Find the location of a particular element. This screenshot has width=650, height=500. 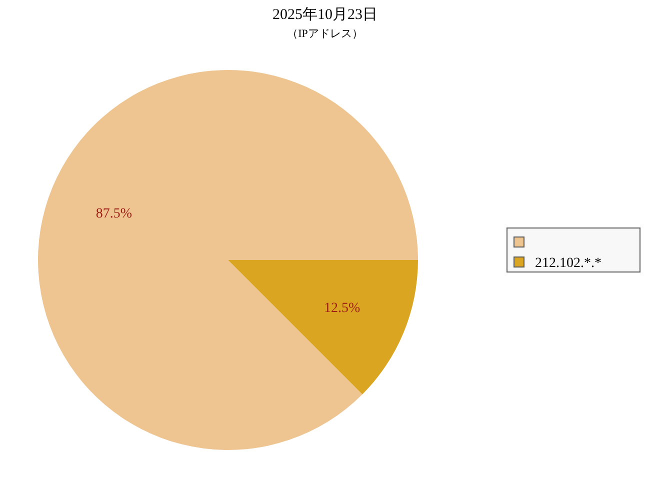

data-label: 87.5% is located at coordinates (114, 214).